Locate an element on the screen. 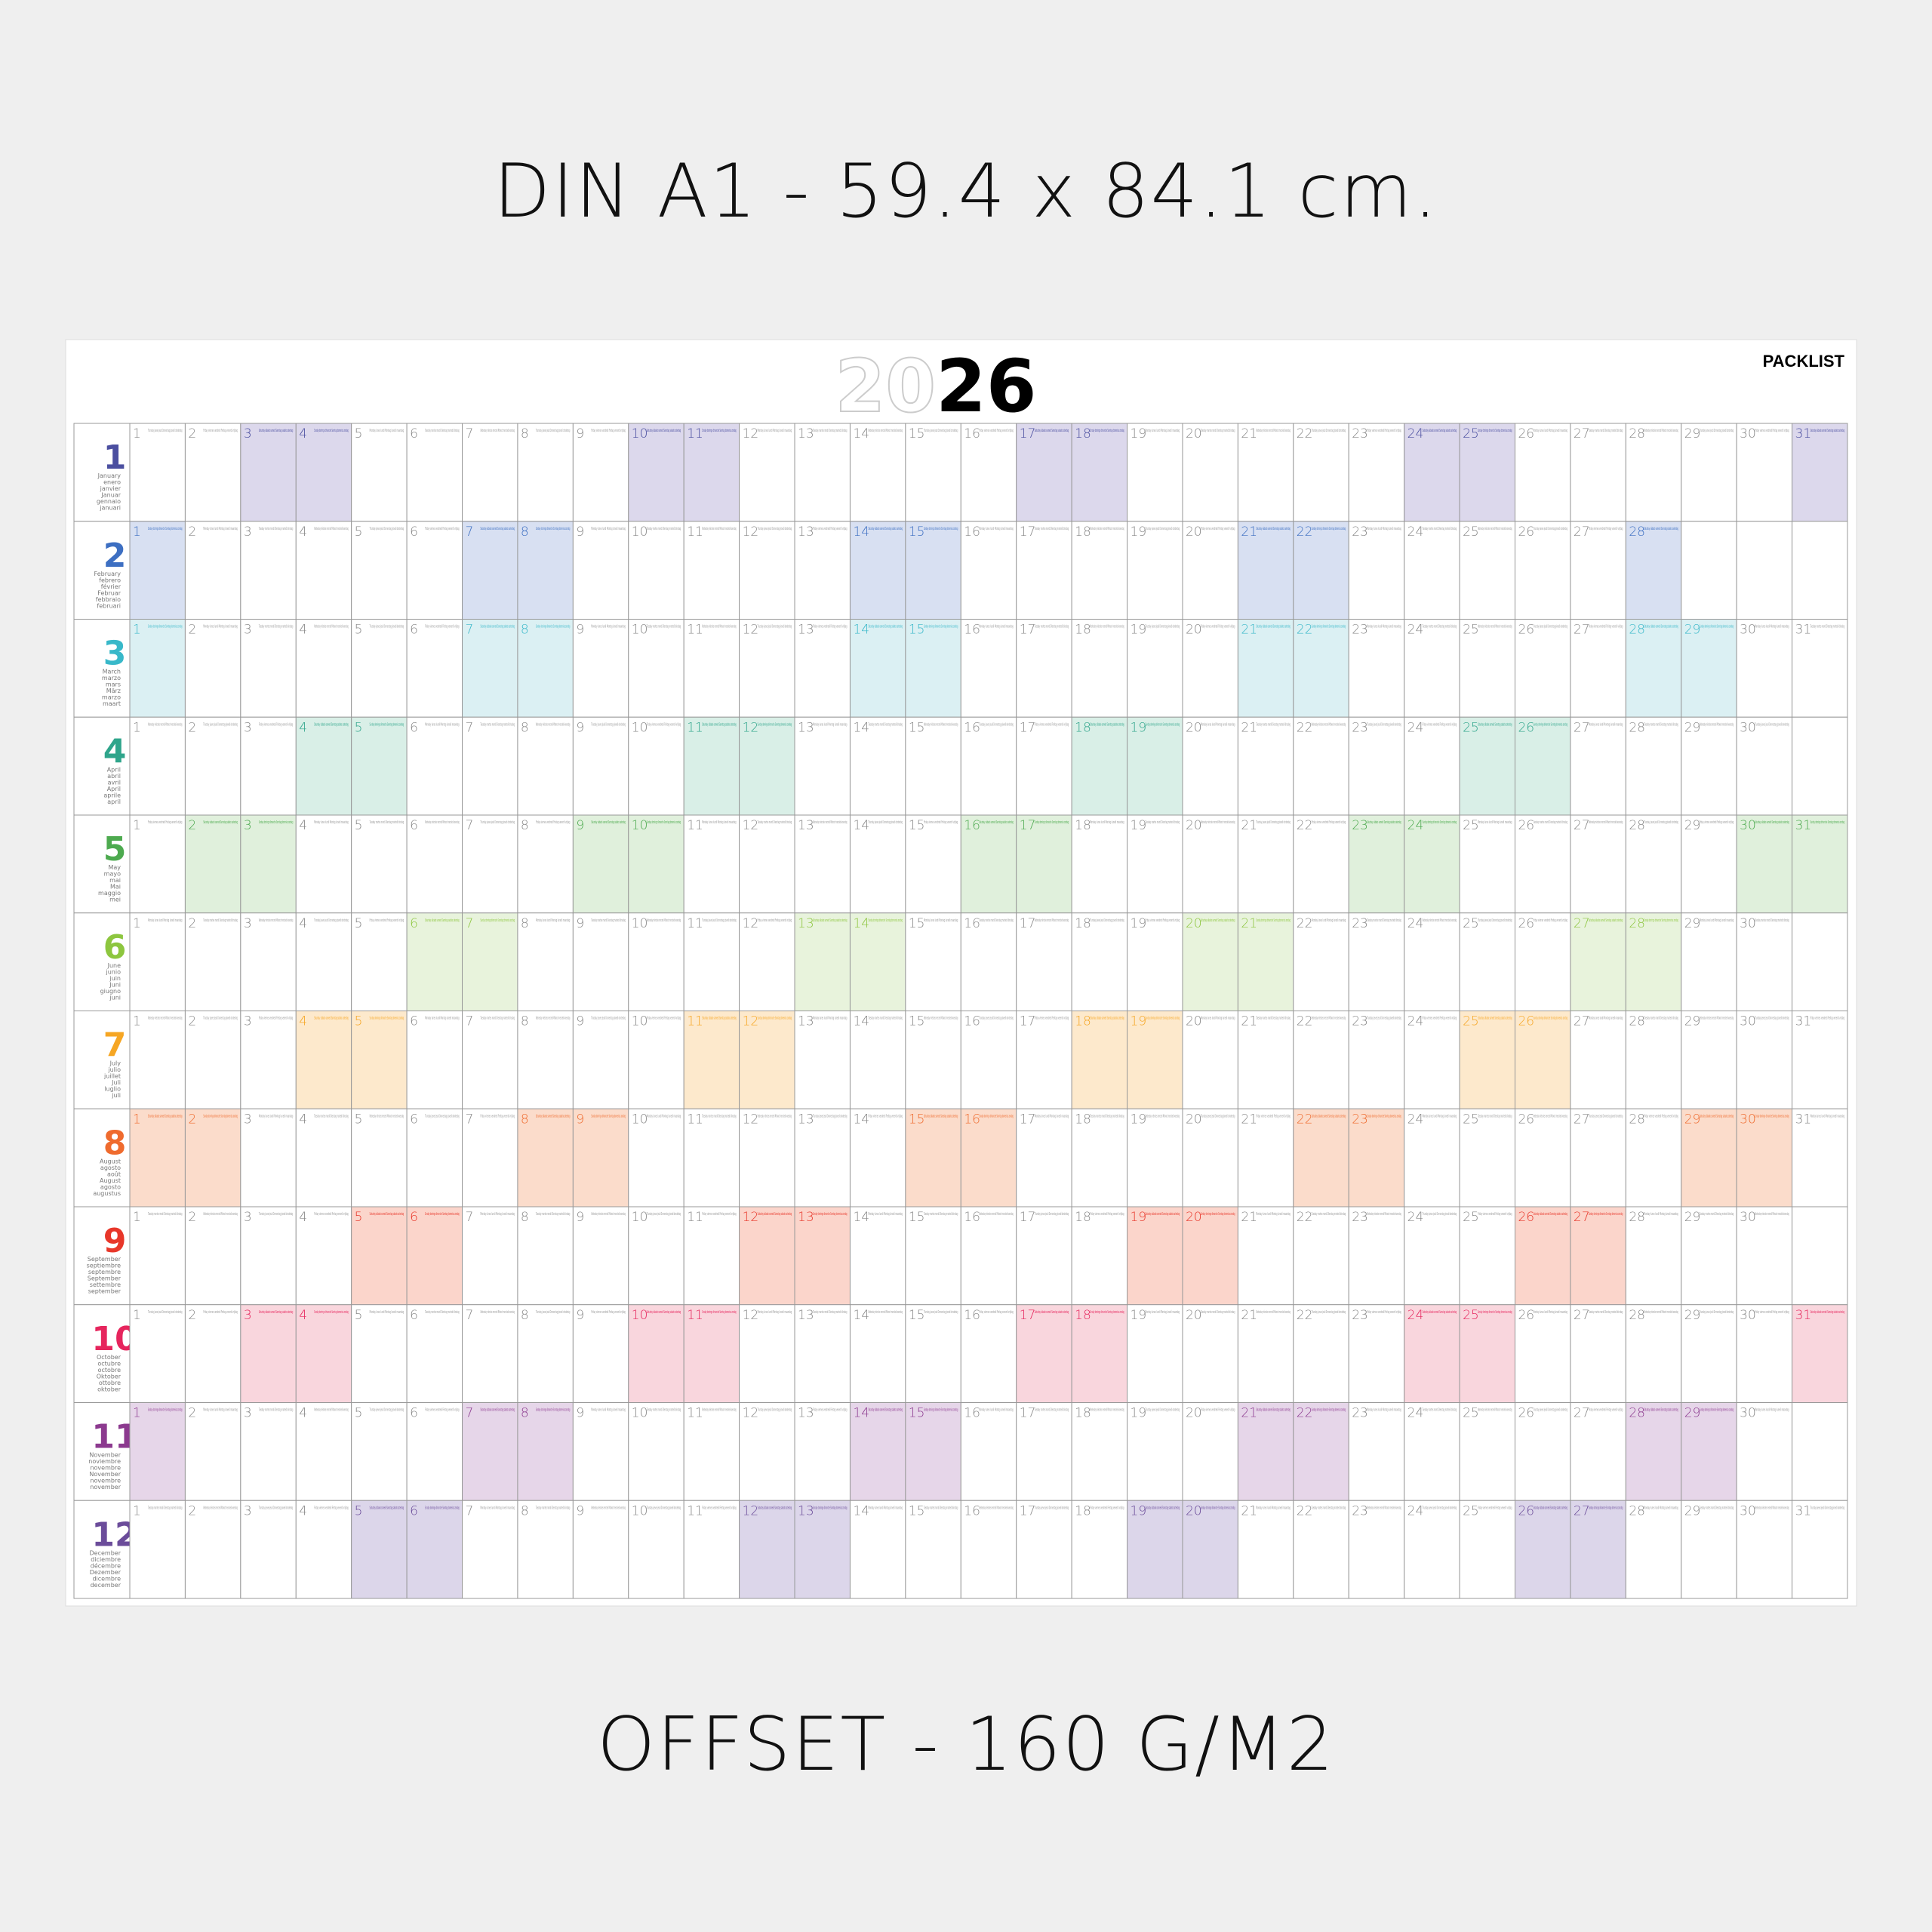  day-number: 26 is located at coordinates (1526, 1119).